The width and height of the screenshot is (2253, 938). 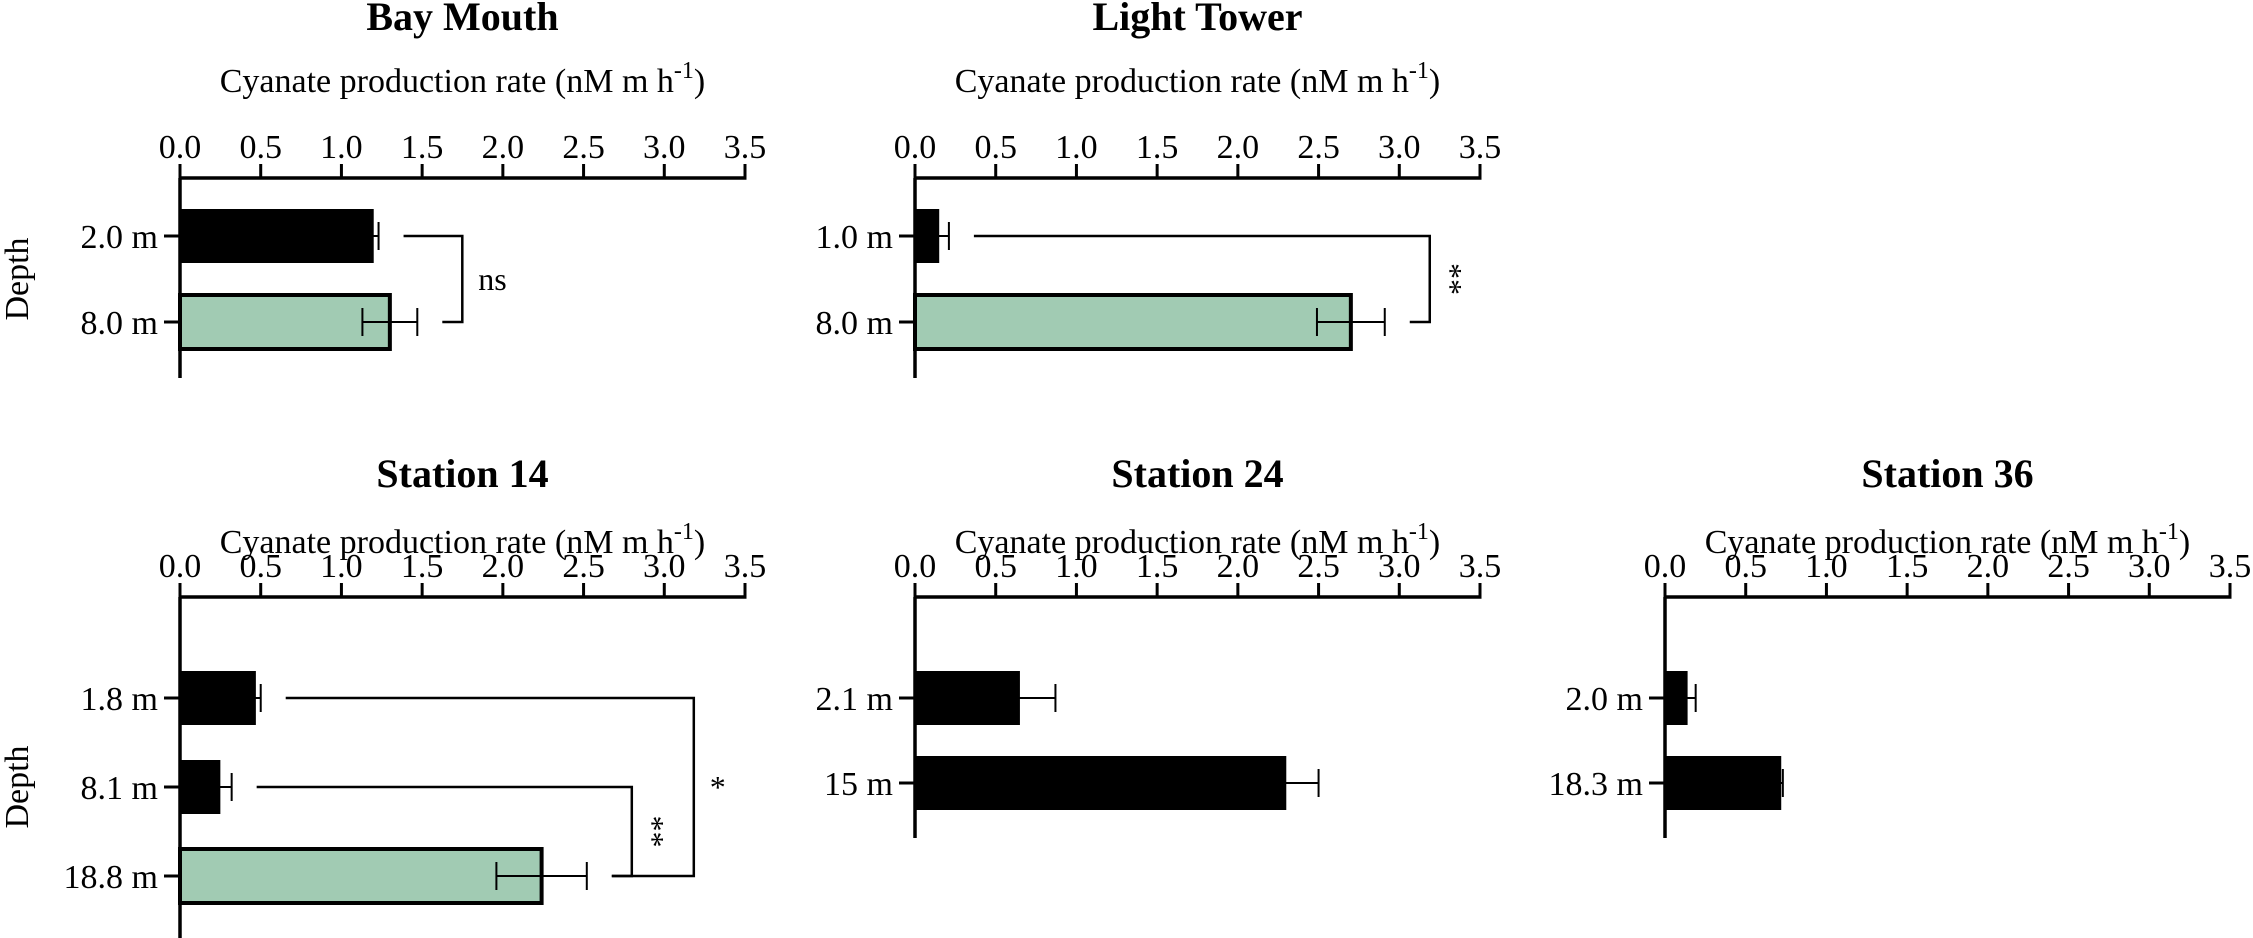 What do you see at coordinates (1596, 784) in the screenshot?
I see `category-label: 18.3 m` at bounding box center [1596, 784].